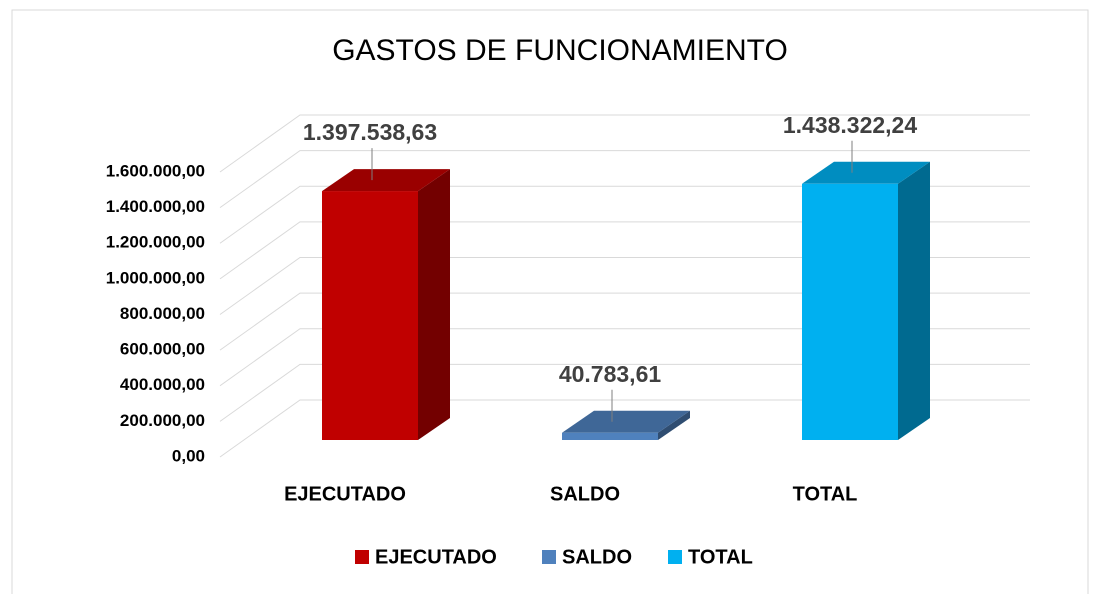 This screenshot has height=599, width=1098. I want to click on y-tick-label: 200.000,00, so click(162, 420).